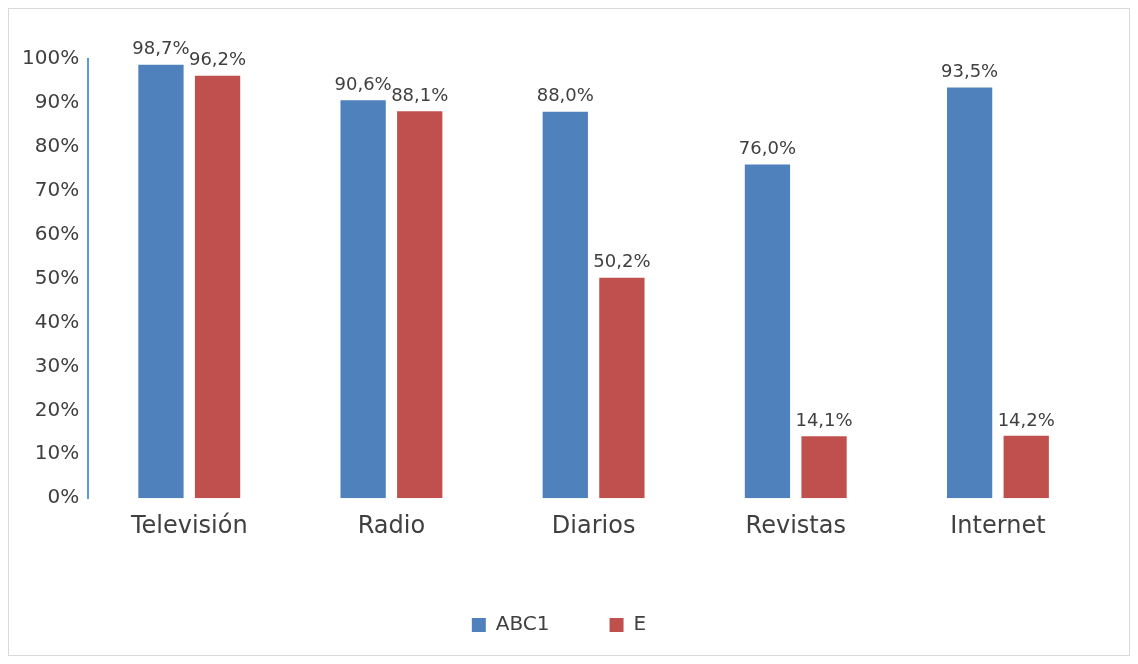  Describe the element at coordinates (63, 496) in the screenshot. I see `y-tick-label: 0%` at that location.